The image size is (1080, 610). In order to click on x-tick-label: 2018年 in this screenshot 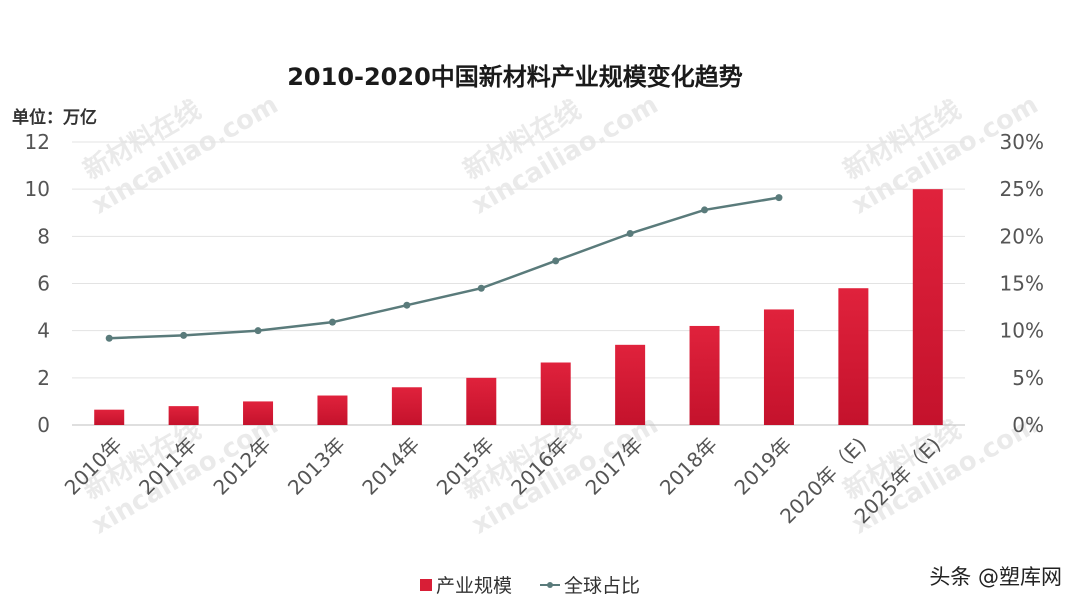, I will do `click(688, 466)`.